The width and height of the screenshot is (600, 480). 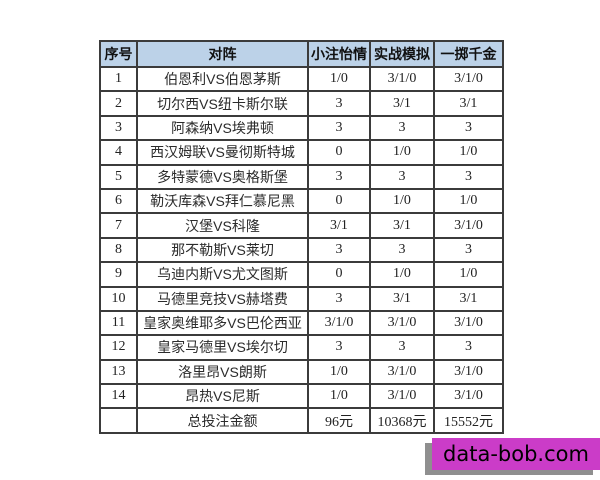 I want to click on table-row: 13 洛里昂VS朗斯 1/0 3/1/0 3/1/0, so click(x=301, y=372).